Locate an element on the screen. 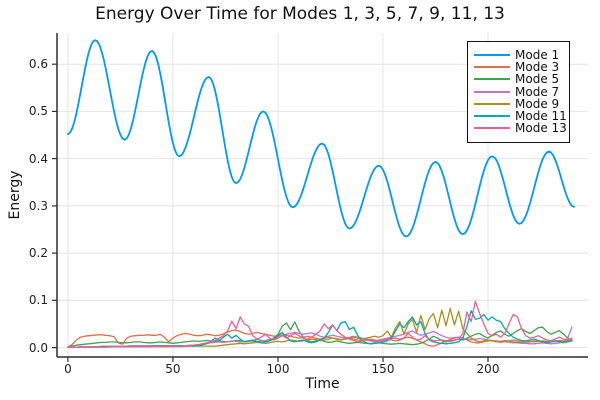  legend-label: Mode 11 is located at coordinates (541, 116).